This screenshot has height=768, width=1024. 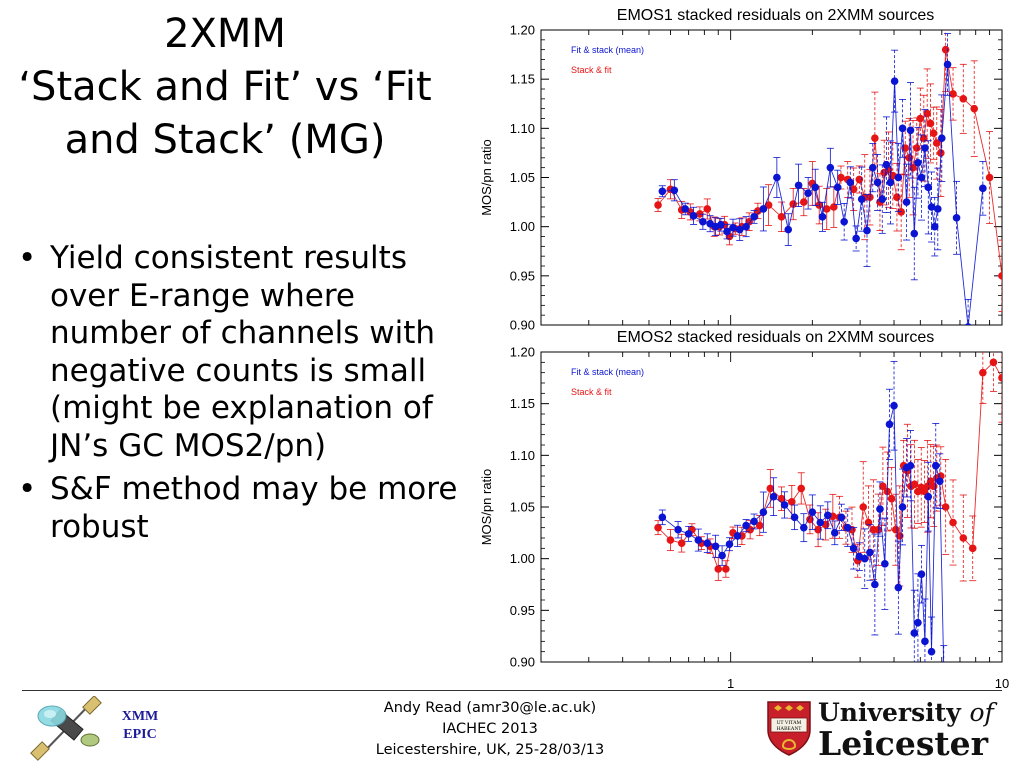 What do you see at coordinates (822, 179) in the screenshot?
I see `series-blue` at bounding box center [822, 179].